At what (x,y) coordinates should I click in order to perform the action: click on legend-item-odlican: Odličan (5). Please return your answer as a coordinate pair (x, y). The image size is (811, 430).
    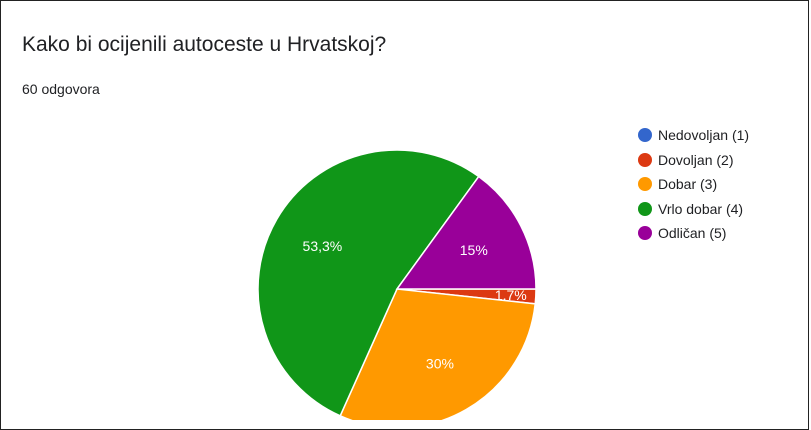
    Looking at the image, I should click on (693, 233).